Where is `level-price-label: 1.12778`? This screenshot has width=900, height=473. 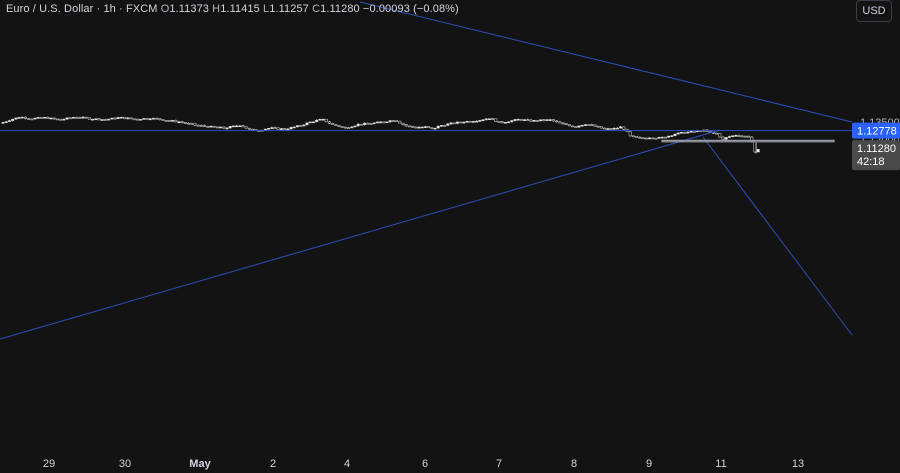 level-price-label: 1.12778 is located at coordinates (877, 132).